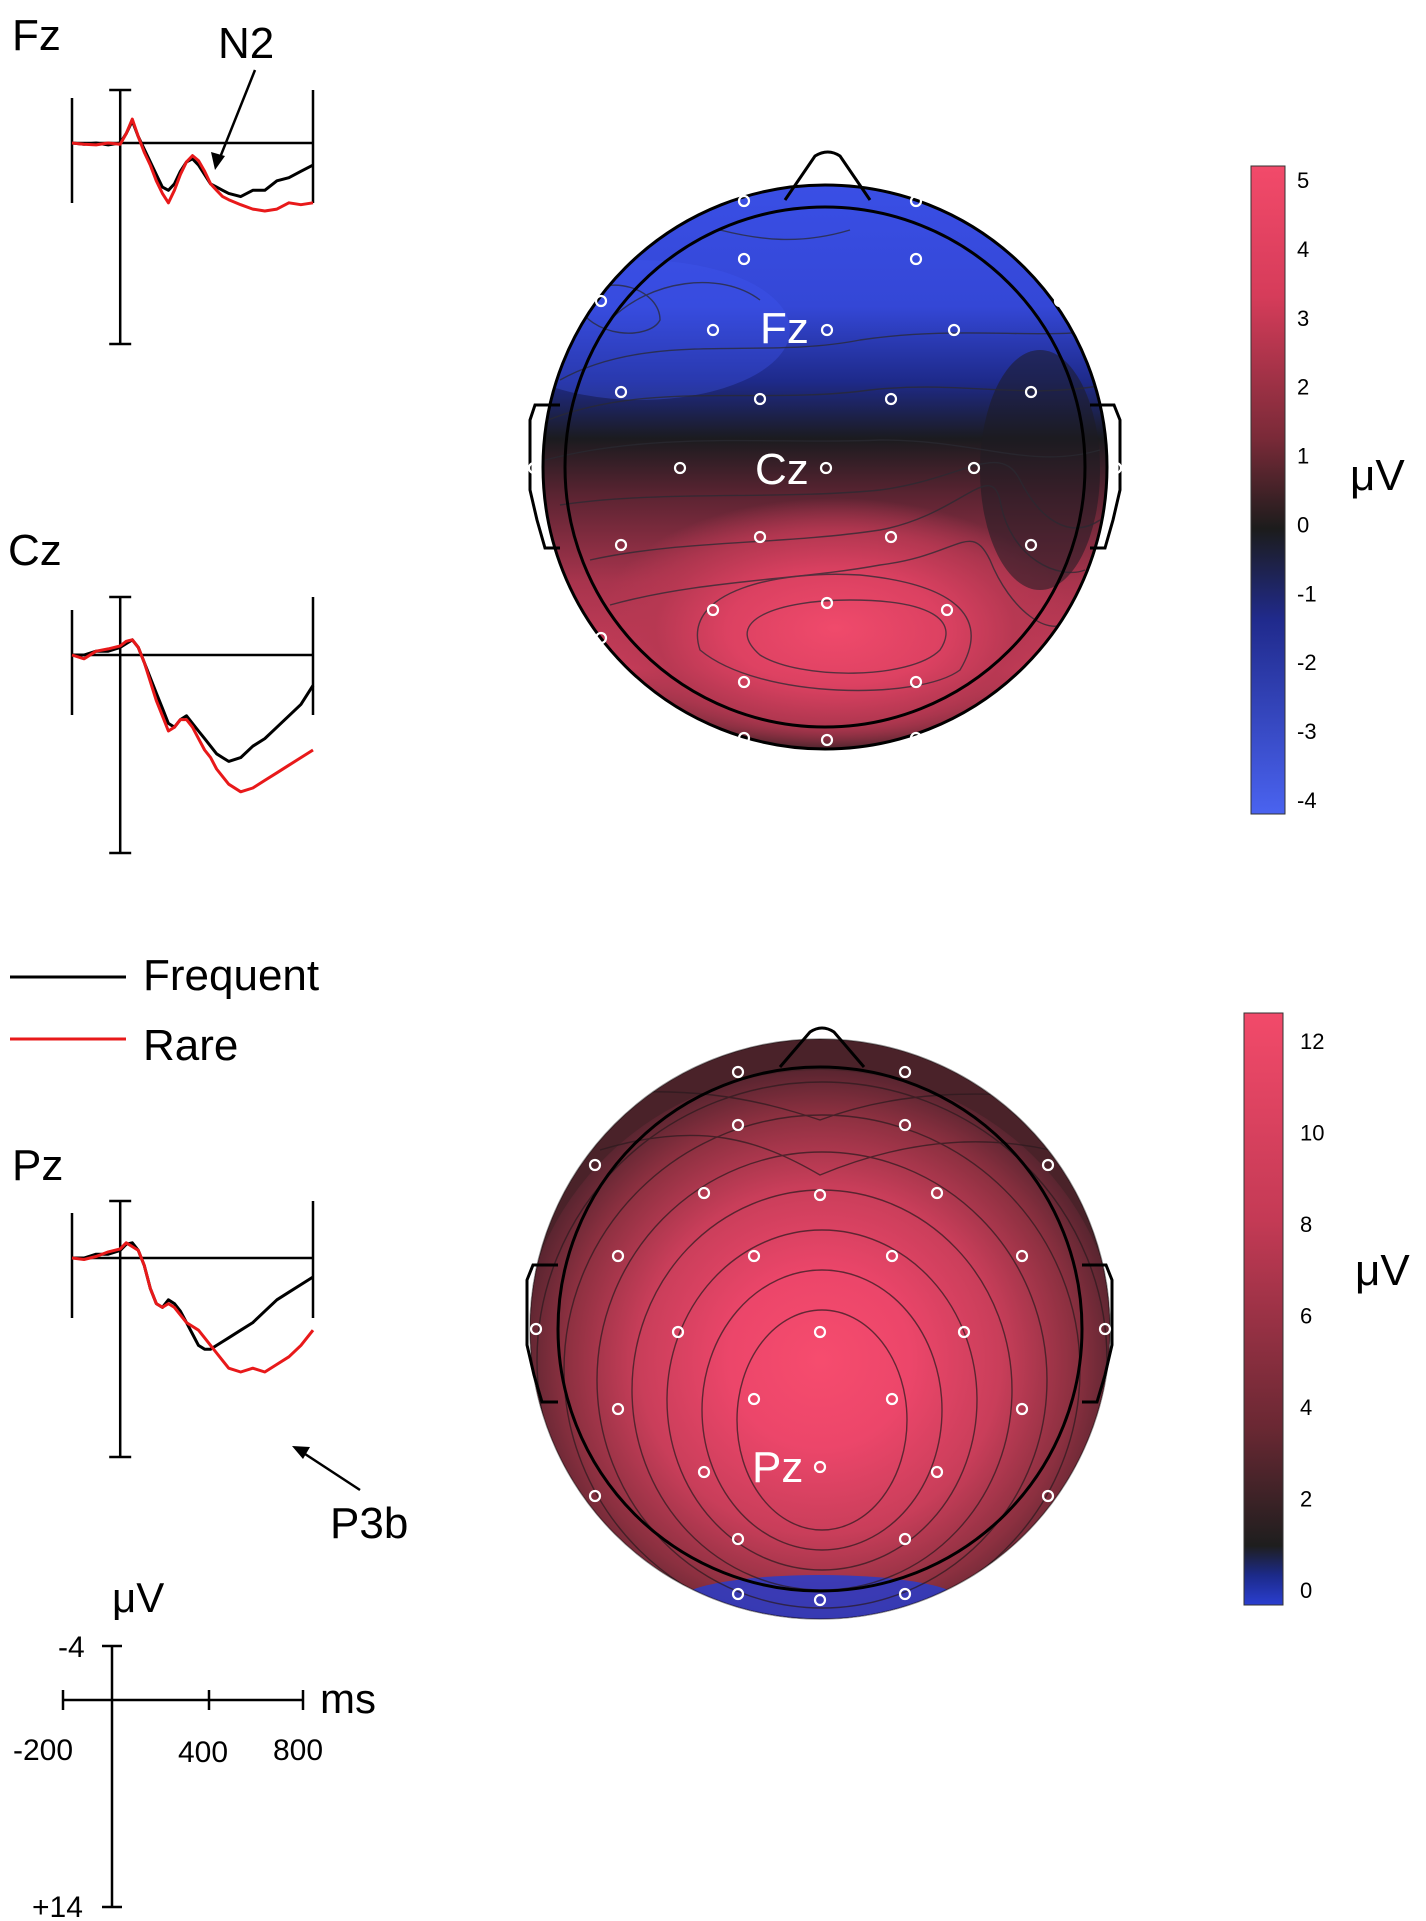  I want to click on electrode-markers-bottom, so click(820, 1336).